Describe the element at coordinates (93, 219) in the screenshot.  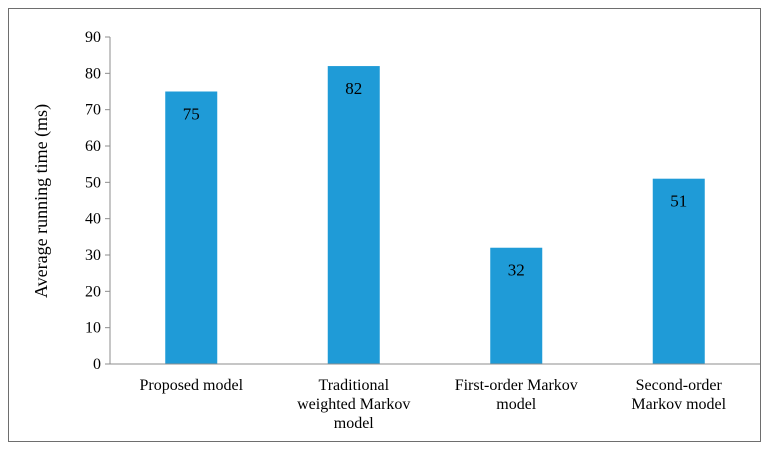
I see `y-tick-label: 40` at that location.